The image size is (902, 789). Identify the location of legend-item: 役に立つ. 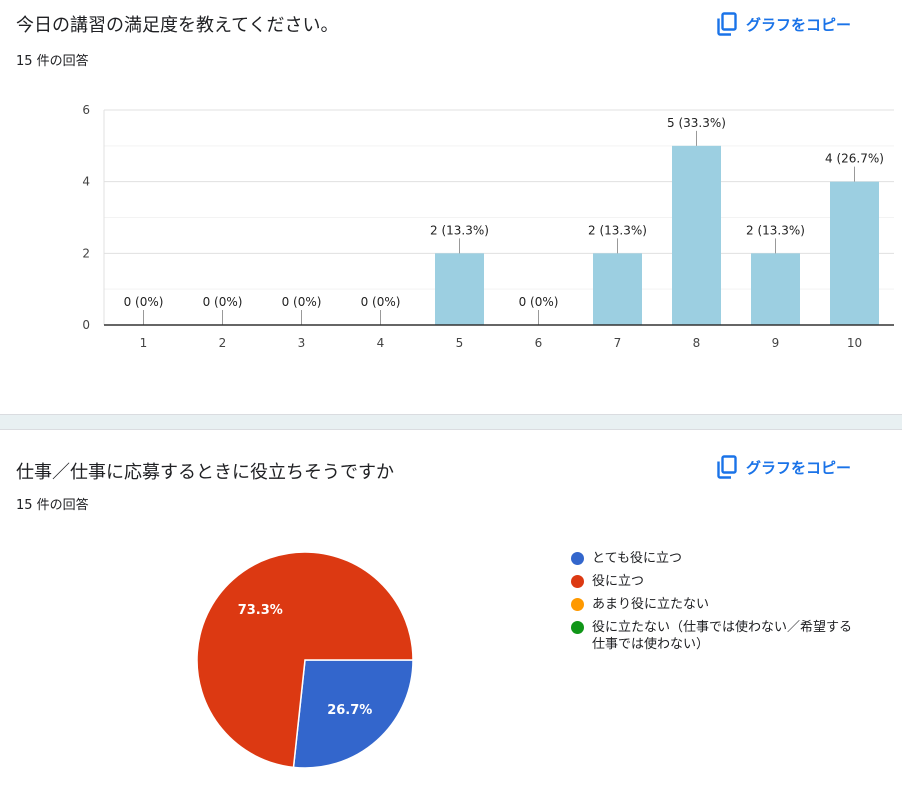
(721, 581).